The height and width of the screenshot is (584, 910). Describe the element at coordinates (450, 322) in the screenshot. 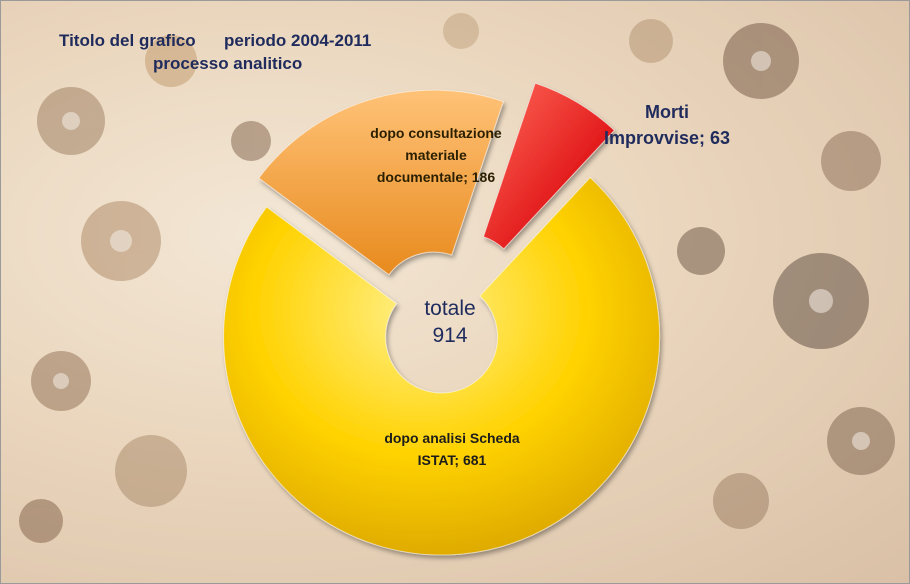

I see `donut-center-total: totale 914` at that location.